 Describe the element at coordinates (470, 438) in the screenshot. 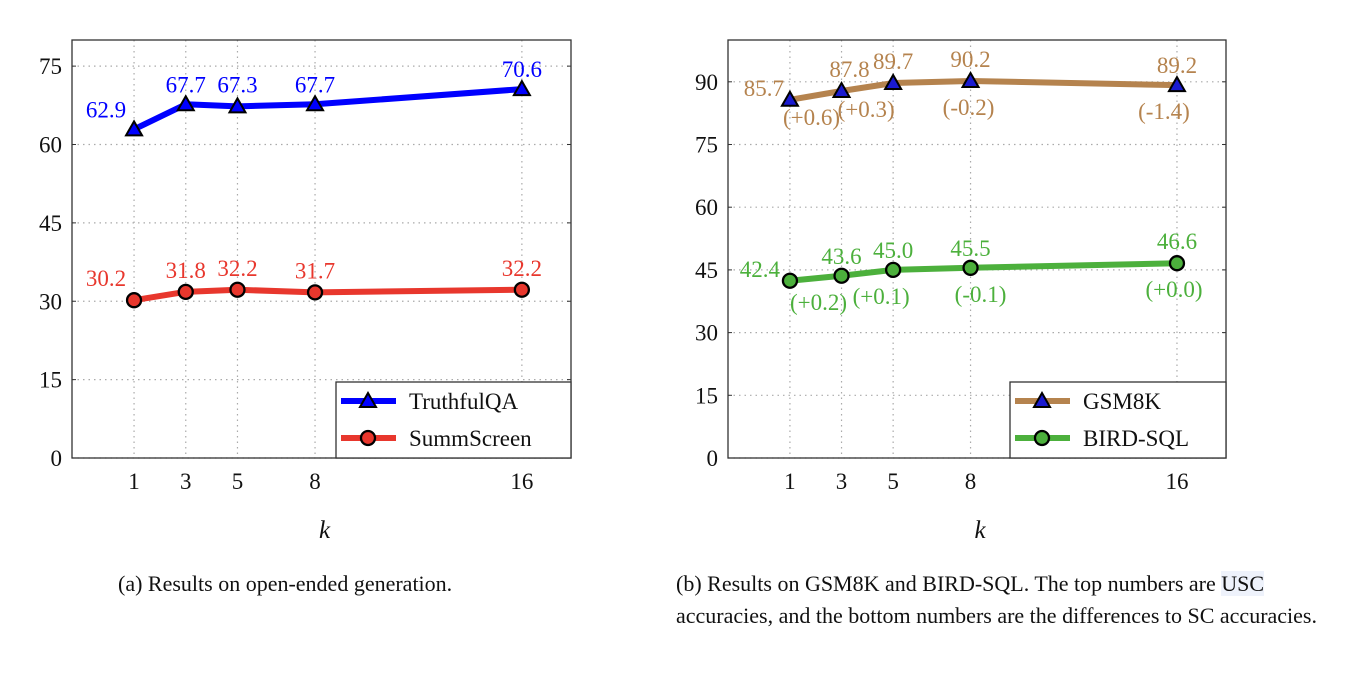

I see `legend-label: SummScreen` at that location.